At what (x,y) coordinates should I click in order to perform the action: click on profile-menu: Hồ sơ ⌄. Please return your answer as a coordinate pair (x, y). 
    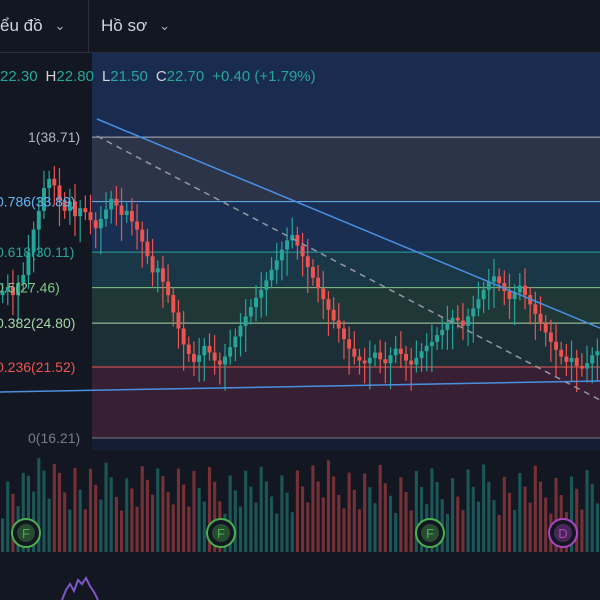
    Looking at the image, I should click on (149, 26).